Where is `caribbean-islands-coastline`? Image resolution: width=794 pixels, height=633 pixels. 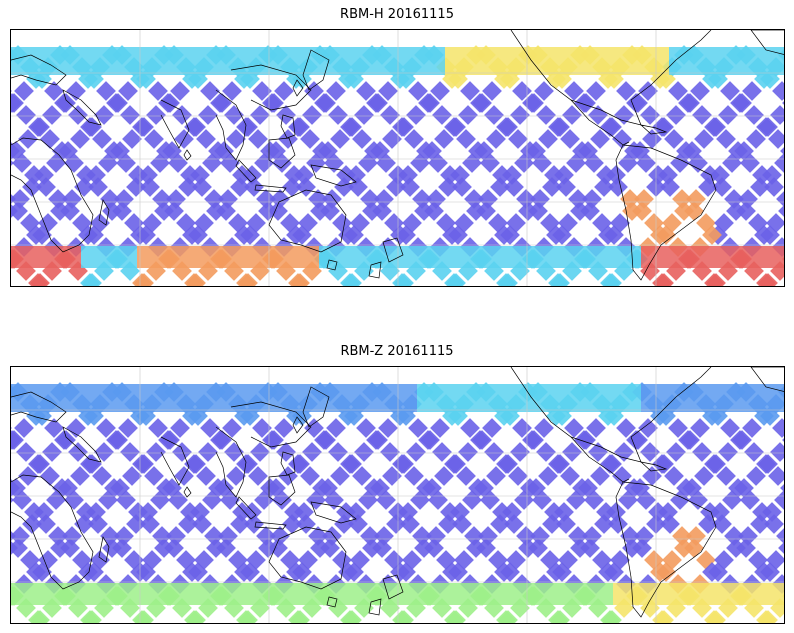
caribbean-islands-coastline is located at coordinates (653, 129).